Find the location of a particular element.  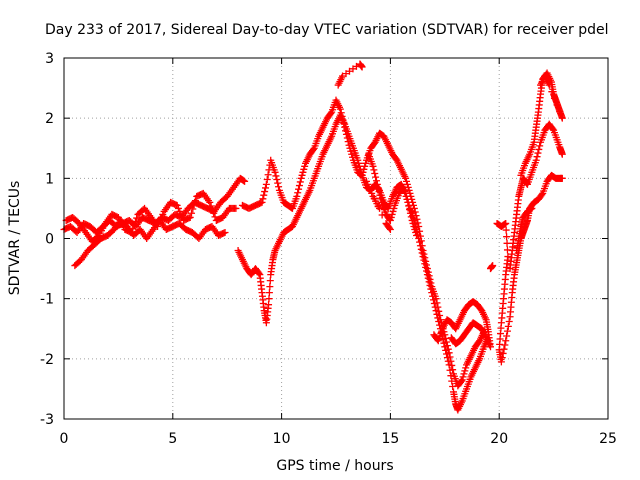

y-tick-label: 1 is located at coordinates (49, 179).